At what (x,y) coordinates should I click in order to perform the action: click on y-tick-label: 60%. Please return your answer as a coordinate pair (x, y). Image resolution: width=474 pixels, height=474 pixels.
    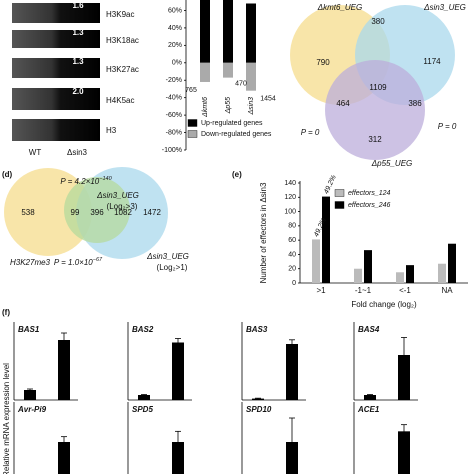
    Looking at the image, I should click on (175, 10).